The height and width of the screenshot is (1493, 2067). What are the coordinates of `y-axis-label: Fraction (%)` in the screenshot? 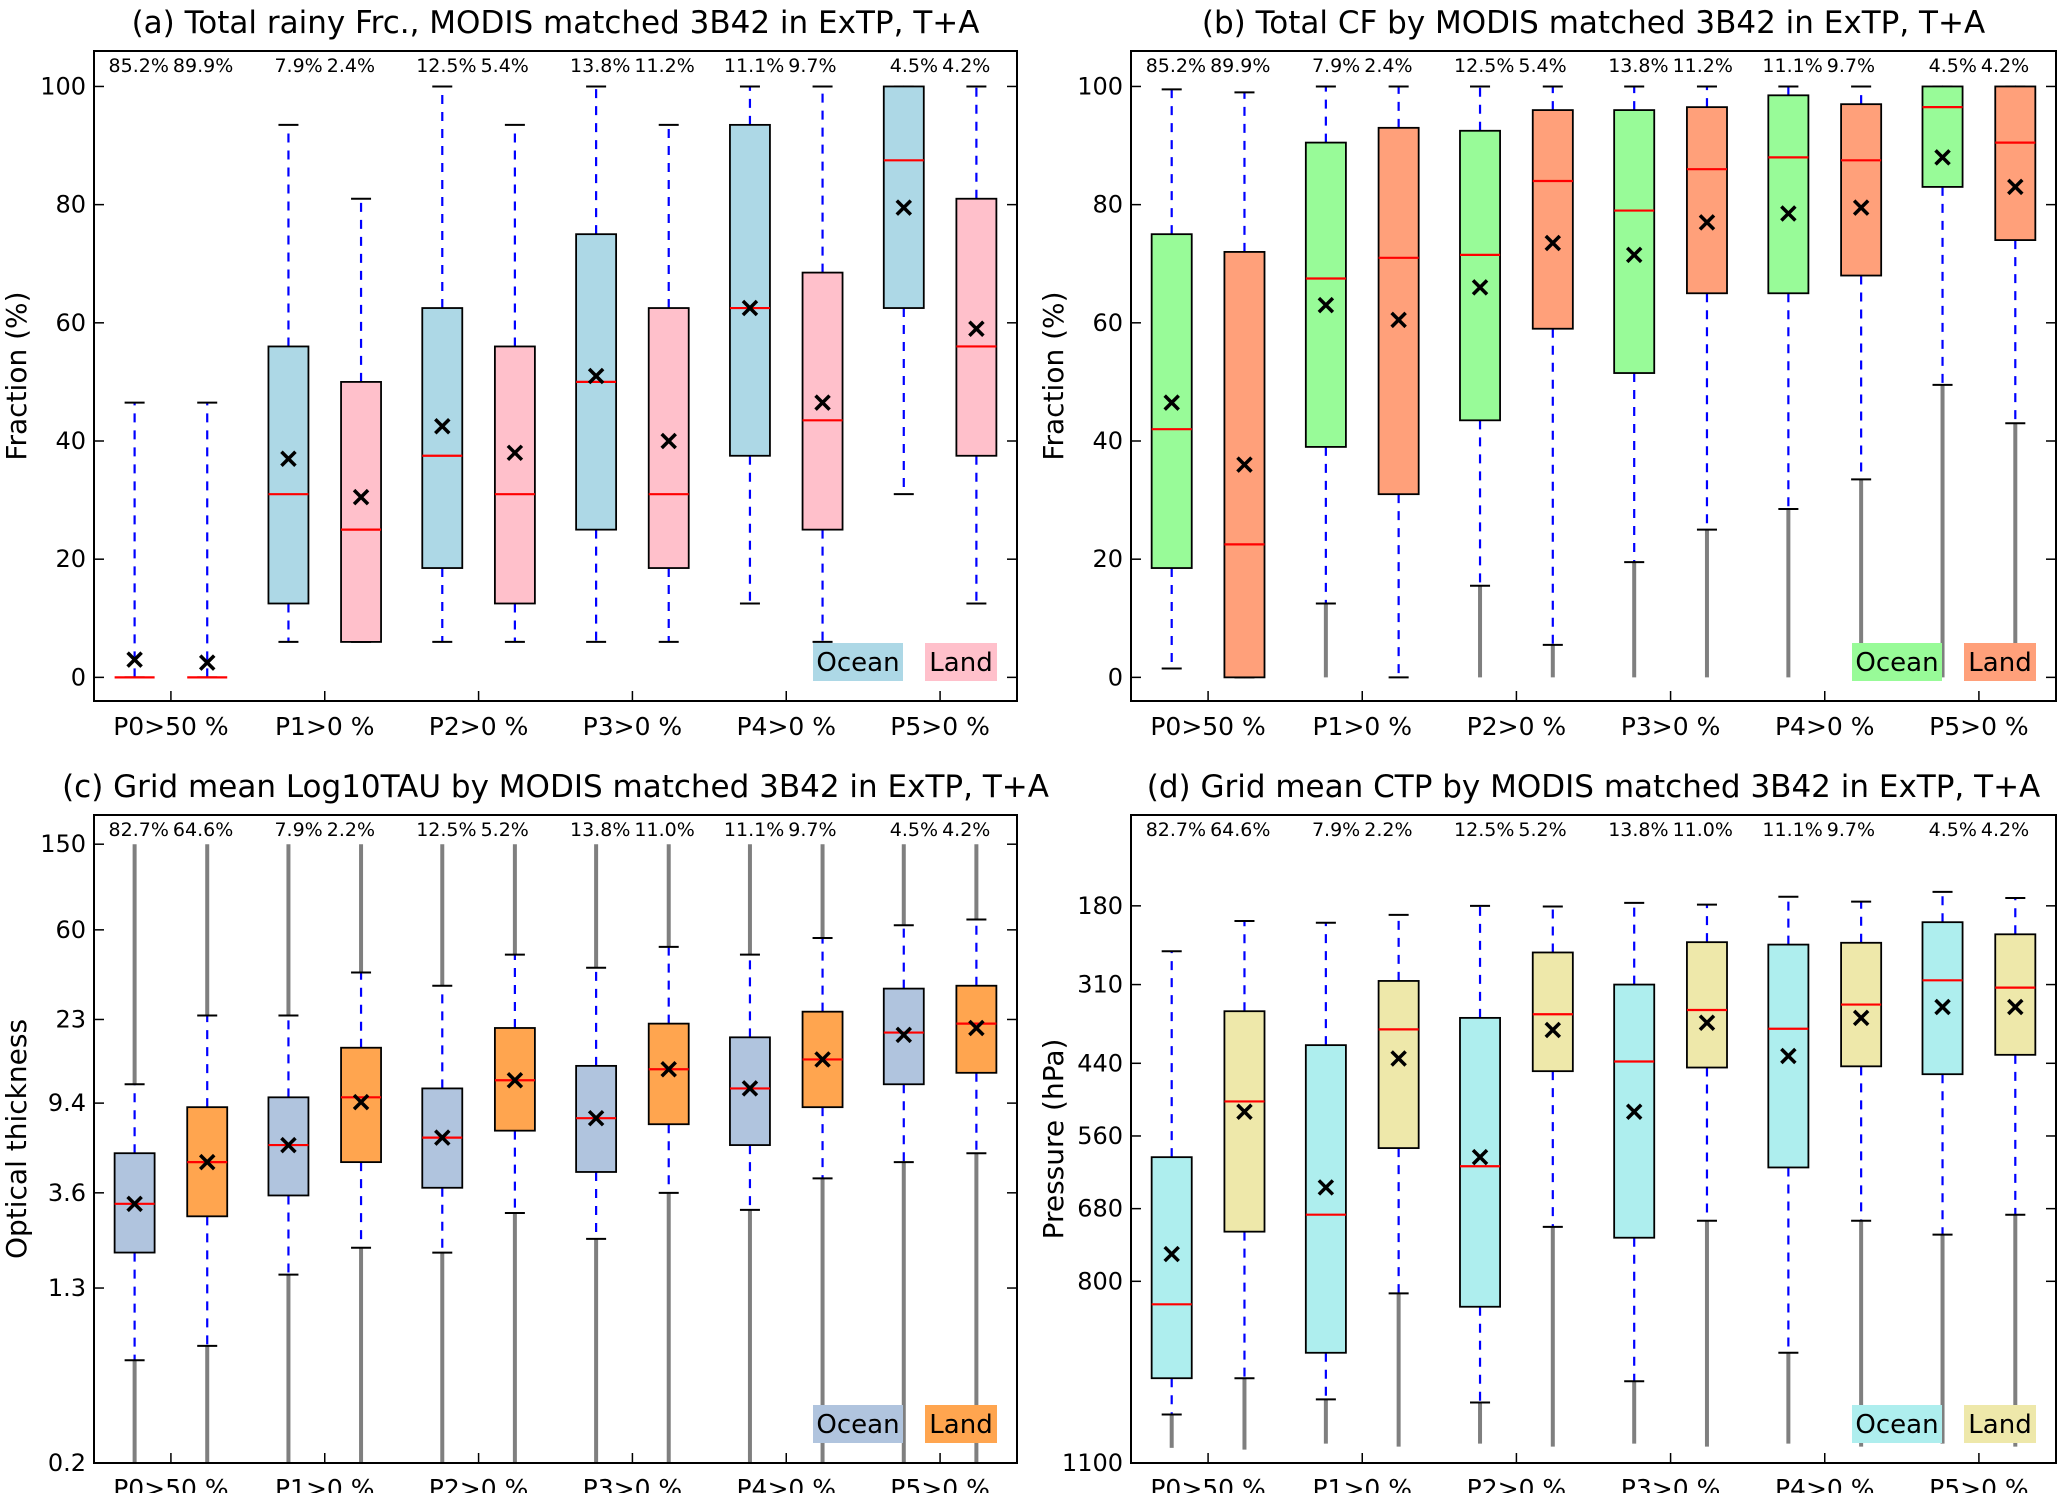 It's located at (1053, 375).